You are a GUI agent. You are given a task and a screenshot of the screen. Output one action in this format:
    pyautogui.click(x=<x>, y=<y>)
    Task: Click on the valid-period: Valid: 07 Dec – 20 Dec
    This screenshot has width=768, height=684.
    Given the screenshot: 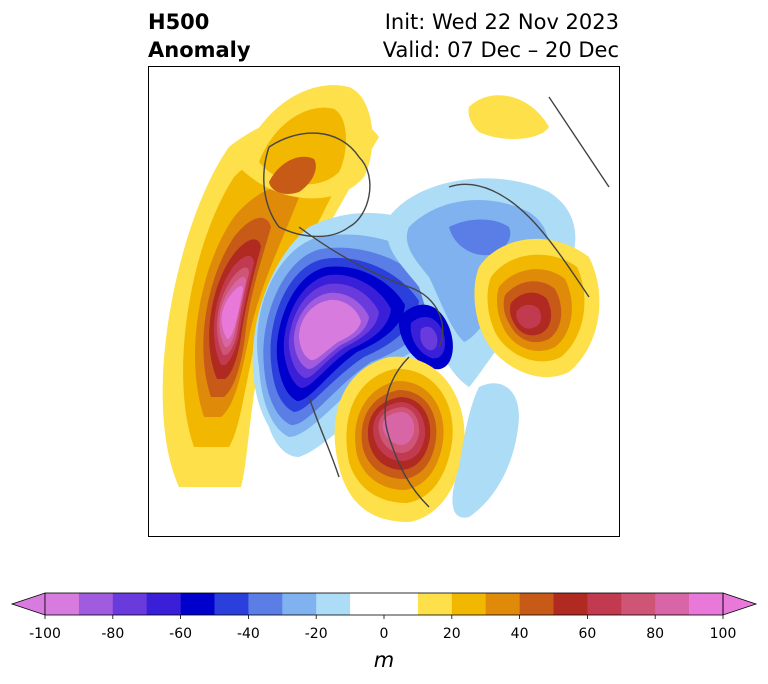 What is the action you would take?
    pyautogui.click(x=500, y=50)
    